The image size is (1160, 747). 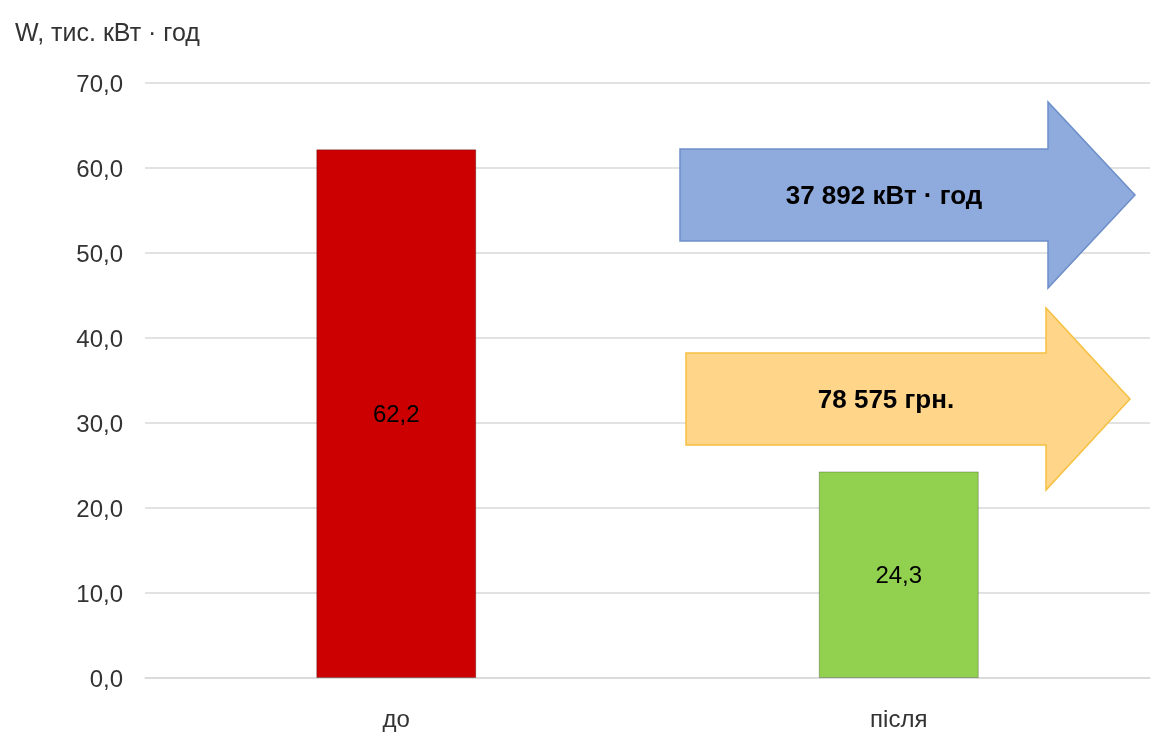 What do you see at coordinates (99, 83) in the screenshot?
I see `y-tick-label: 70,0` at bounding box center [99, 83].